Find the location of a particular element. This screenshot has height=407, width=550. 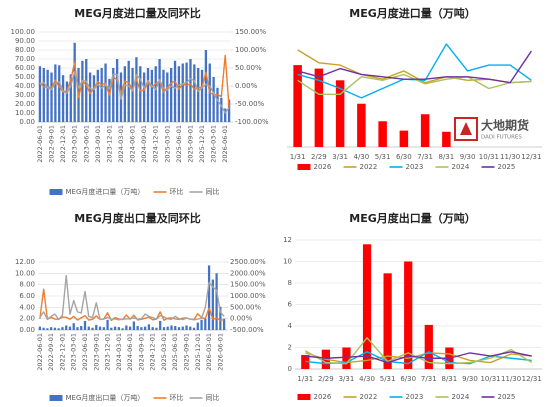

y-tick-label: 12.00 is located at coordinates (25, 262).